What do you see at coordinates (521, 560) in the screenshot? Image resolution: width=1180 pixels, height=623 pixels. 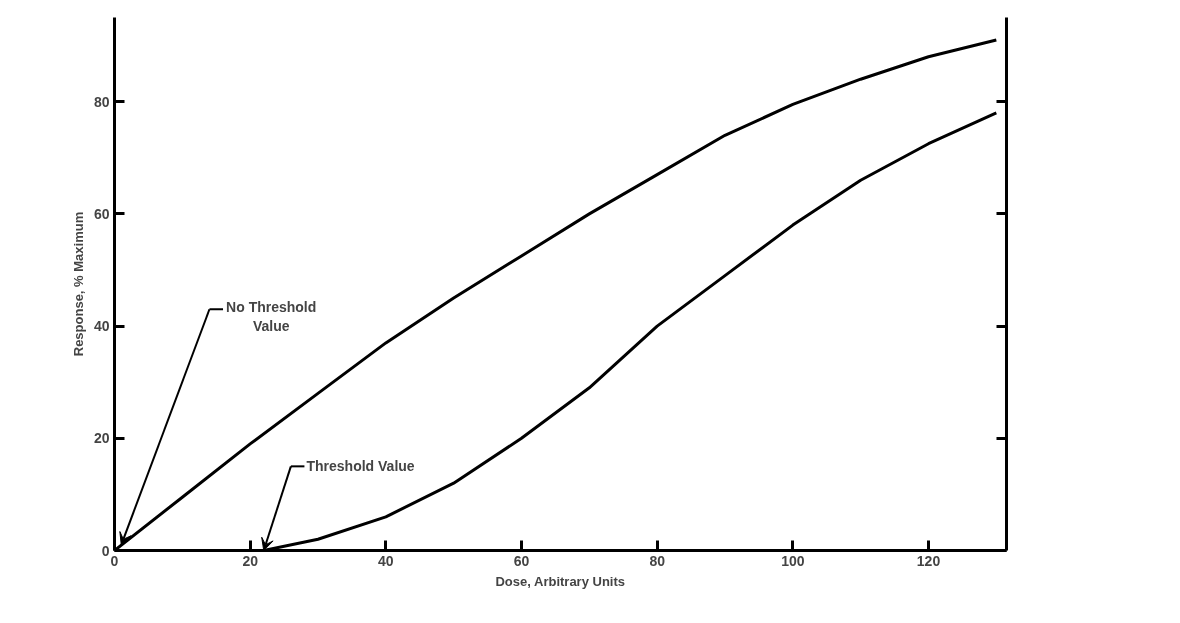 I see `x-tick-label: 60` at bounding box center [521, 560].